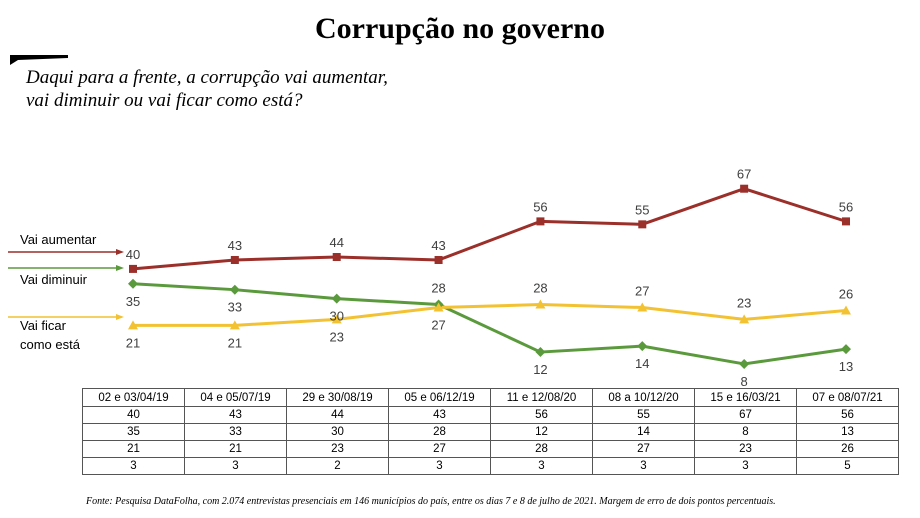 The image size is (920, 518). I want to click on data-label: 35, so click(133, 301).